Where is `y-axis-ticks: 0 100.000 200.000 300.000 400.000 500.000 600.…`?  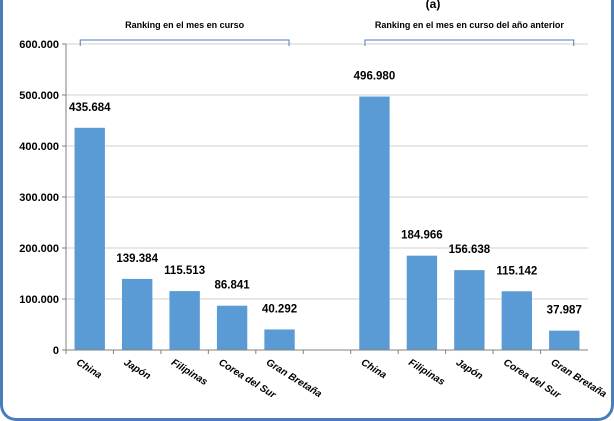 y-axis-ticks: 0 100.000 200.000 300.000 400.000 500.000 600.… is located at coordinates (39, 198).